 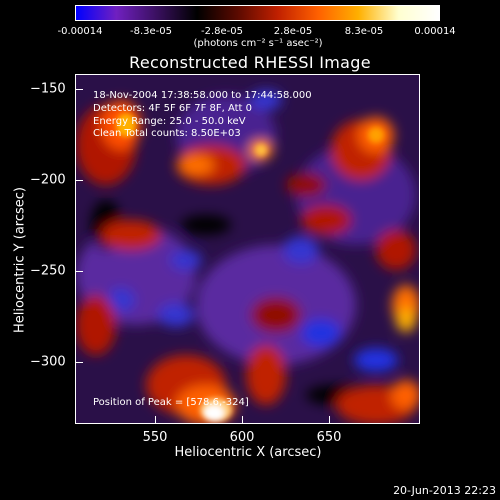 I want to click on colorbar-tick-label: 2.8e-05, so click(x=293, y=31).